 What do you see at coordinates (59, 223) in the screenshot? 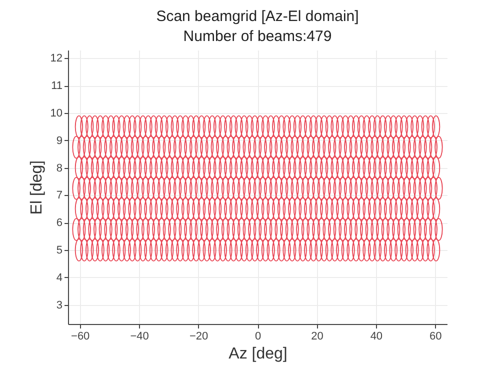
I see `y-tick-label: 6` at bounding box center [59, 223].